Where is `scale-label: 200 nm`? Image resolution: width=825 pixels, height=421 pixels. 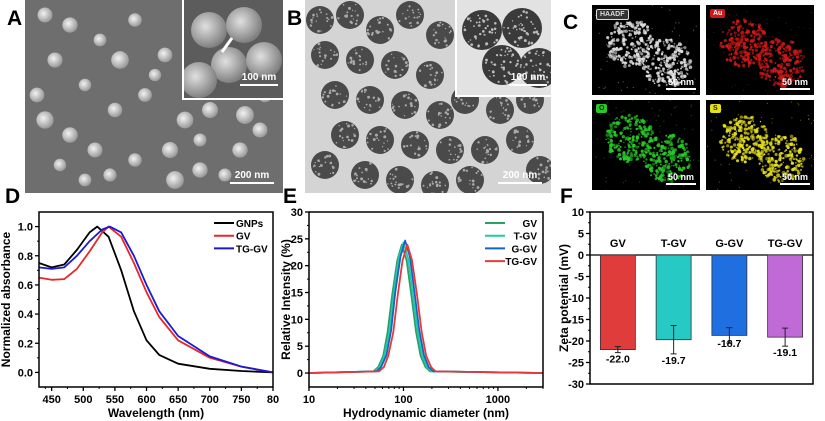 scale-label: 200 nm is located at coordinates (252, 175).